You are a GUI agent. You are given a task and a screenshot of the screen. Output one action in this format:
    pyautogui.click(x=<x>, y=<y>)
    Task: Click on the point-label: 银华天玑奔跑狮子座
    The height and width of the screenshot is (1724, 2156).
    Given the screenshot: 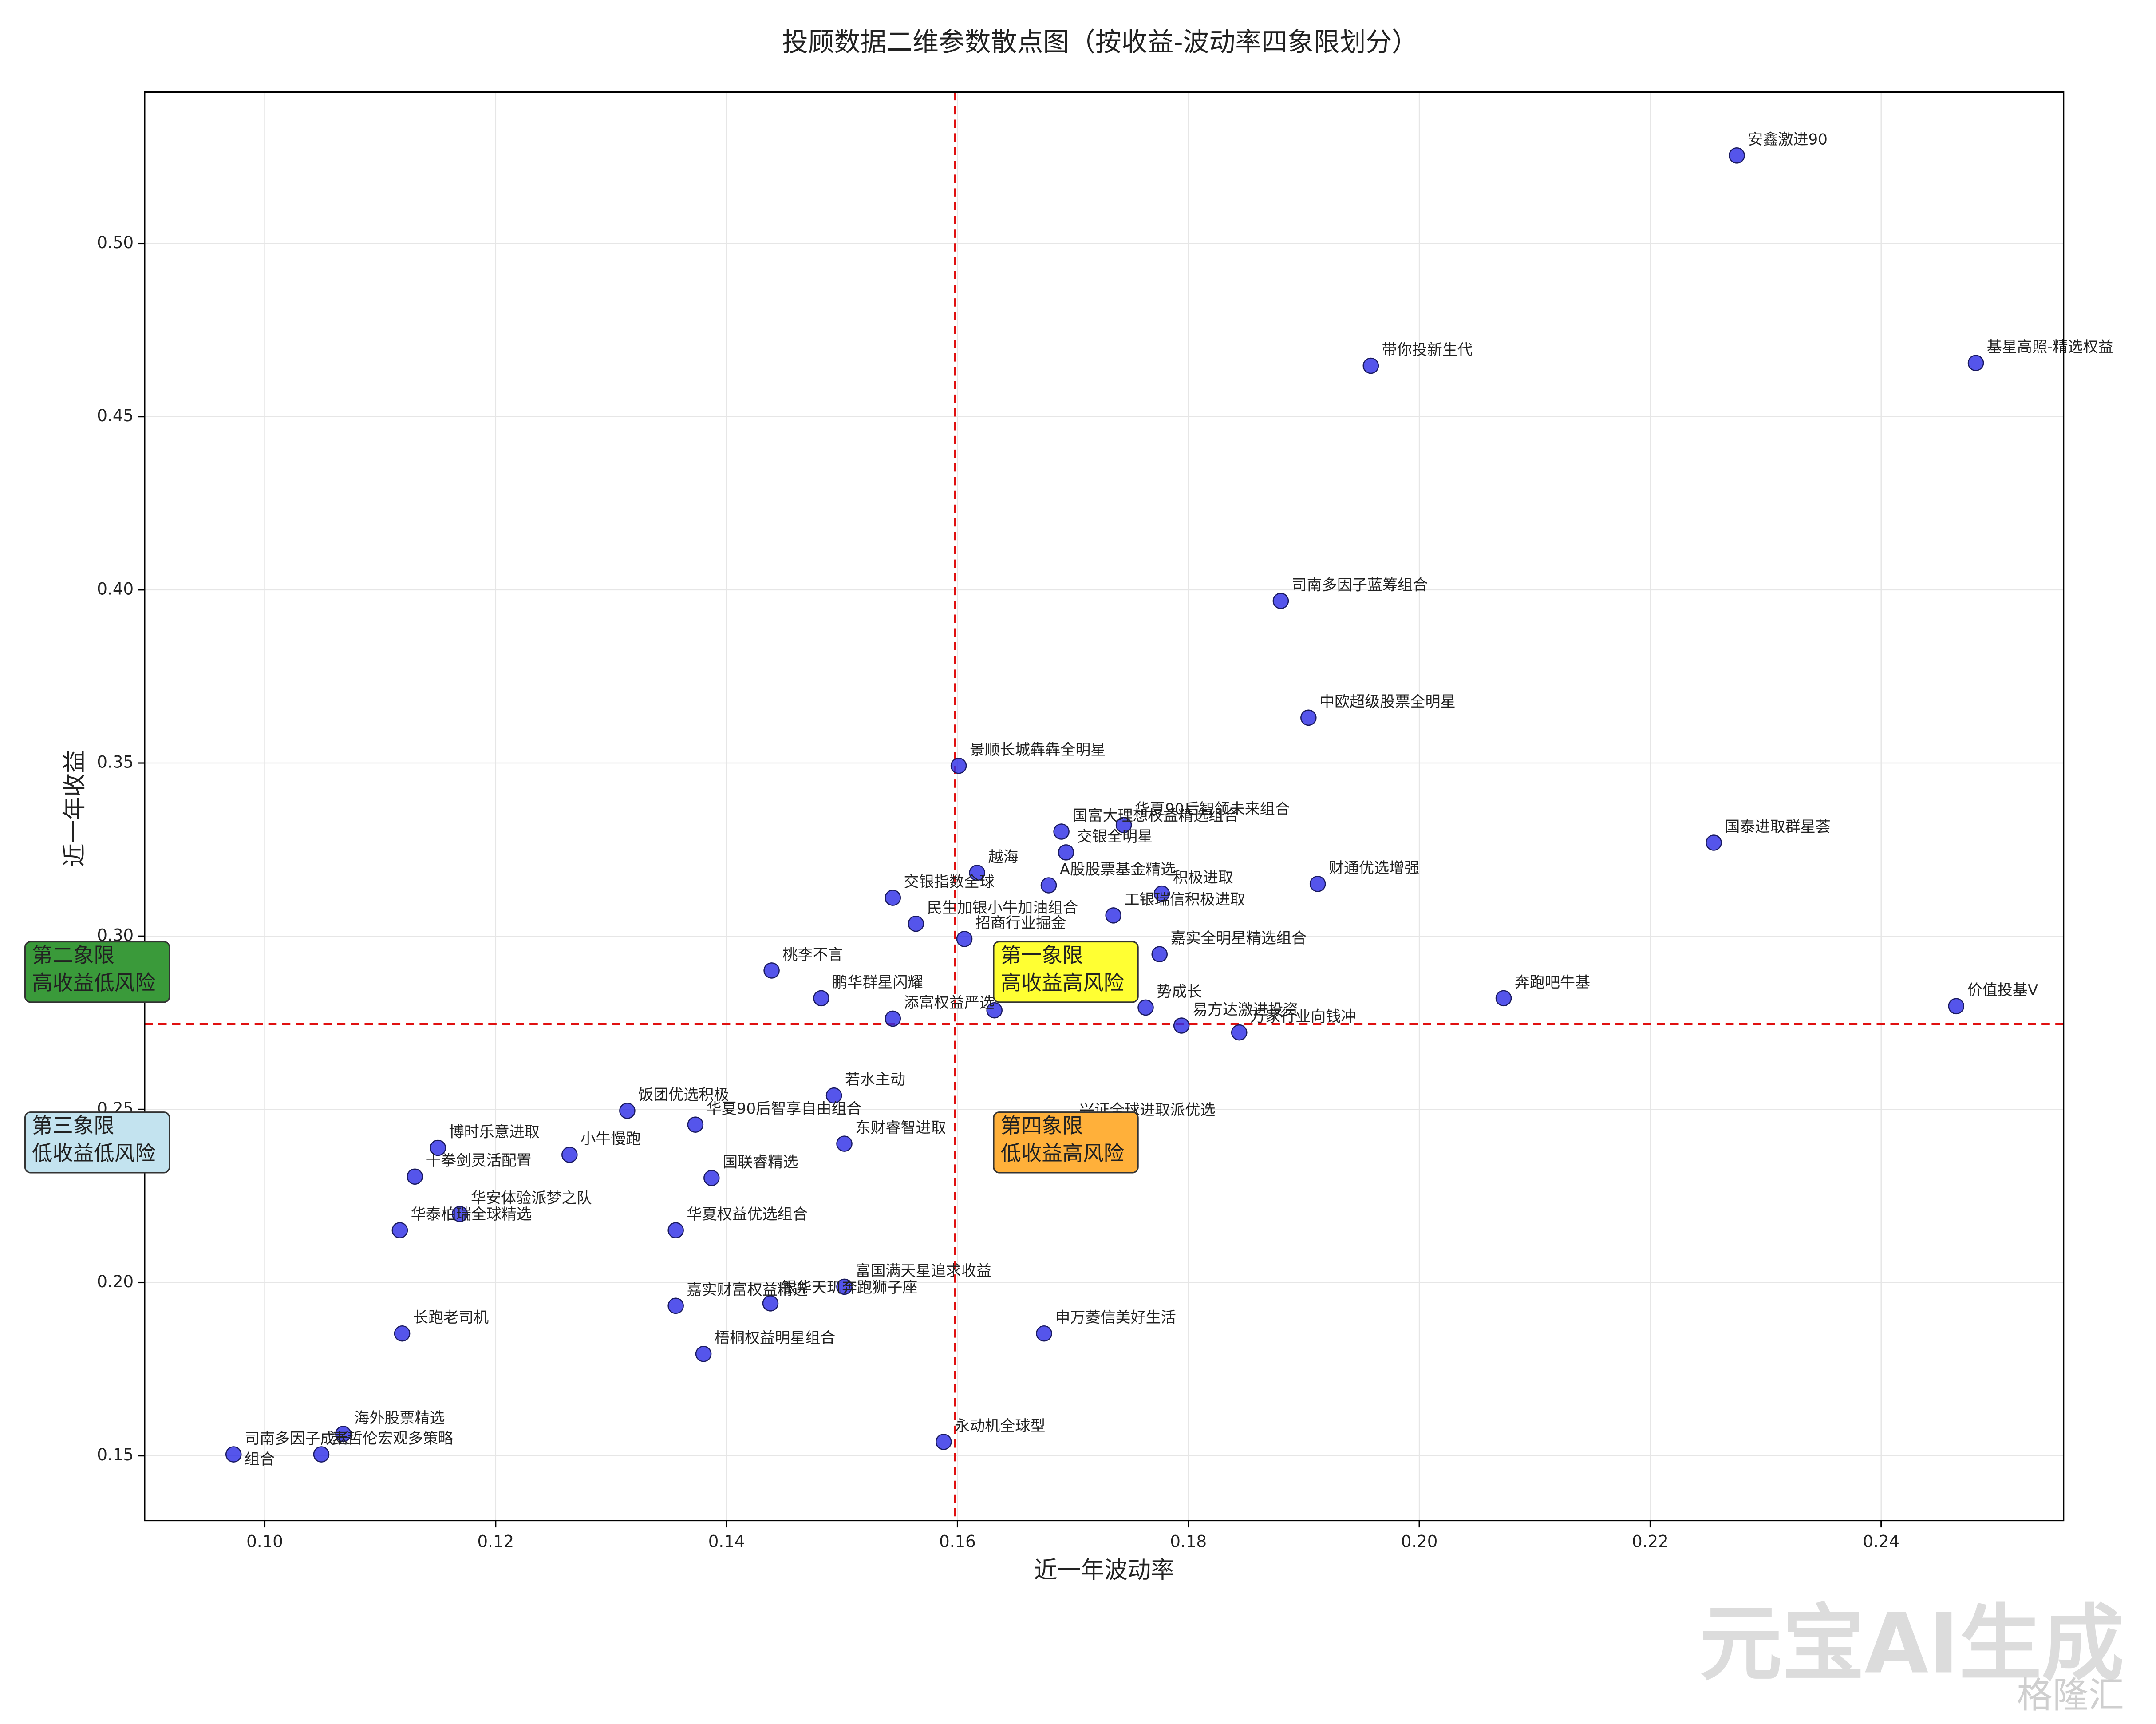 What is the action you would take?
    pyautogui.click(x=850, y=1288)
    